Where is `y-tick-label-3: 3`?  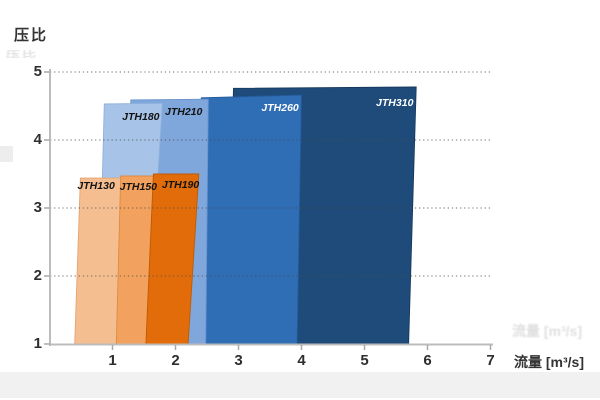
y-tick-label-3: 3 is located at coordinates (37, 207).